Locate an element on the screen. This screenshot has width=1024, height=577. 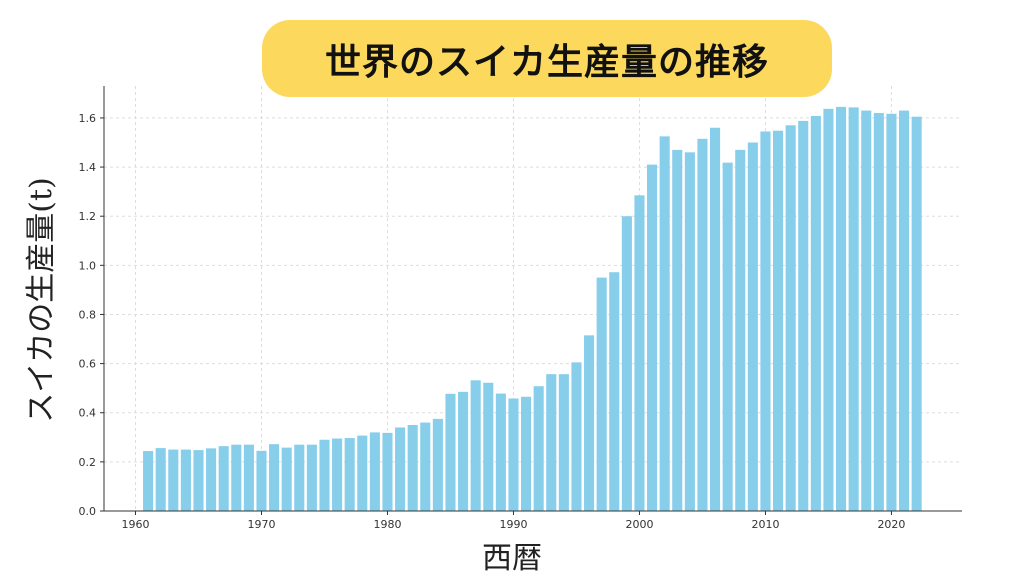
bar-2020 is located at coordinates (891, 312).